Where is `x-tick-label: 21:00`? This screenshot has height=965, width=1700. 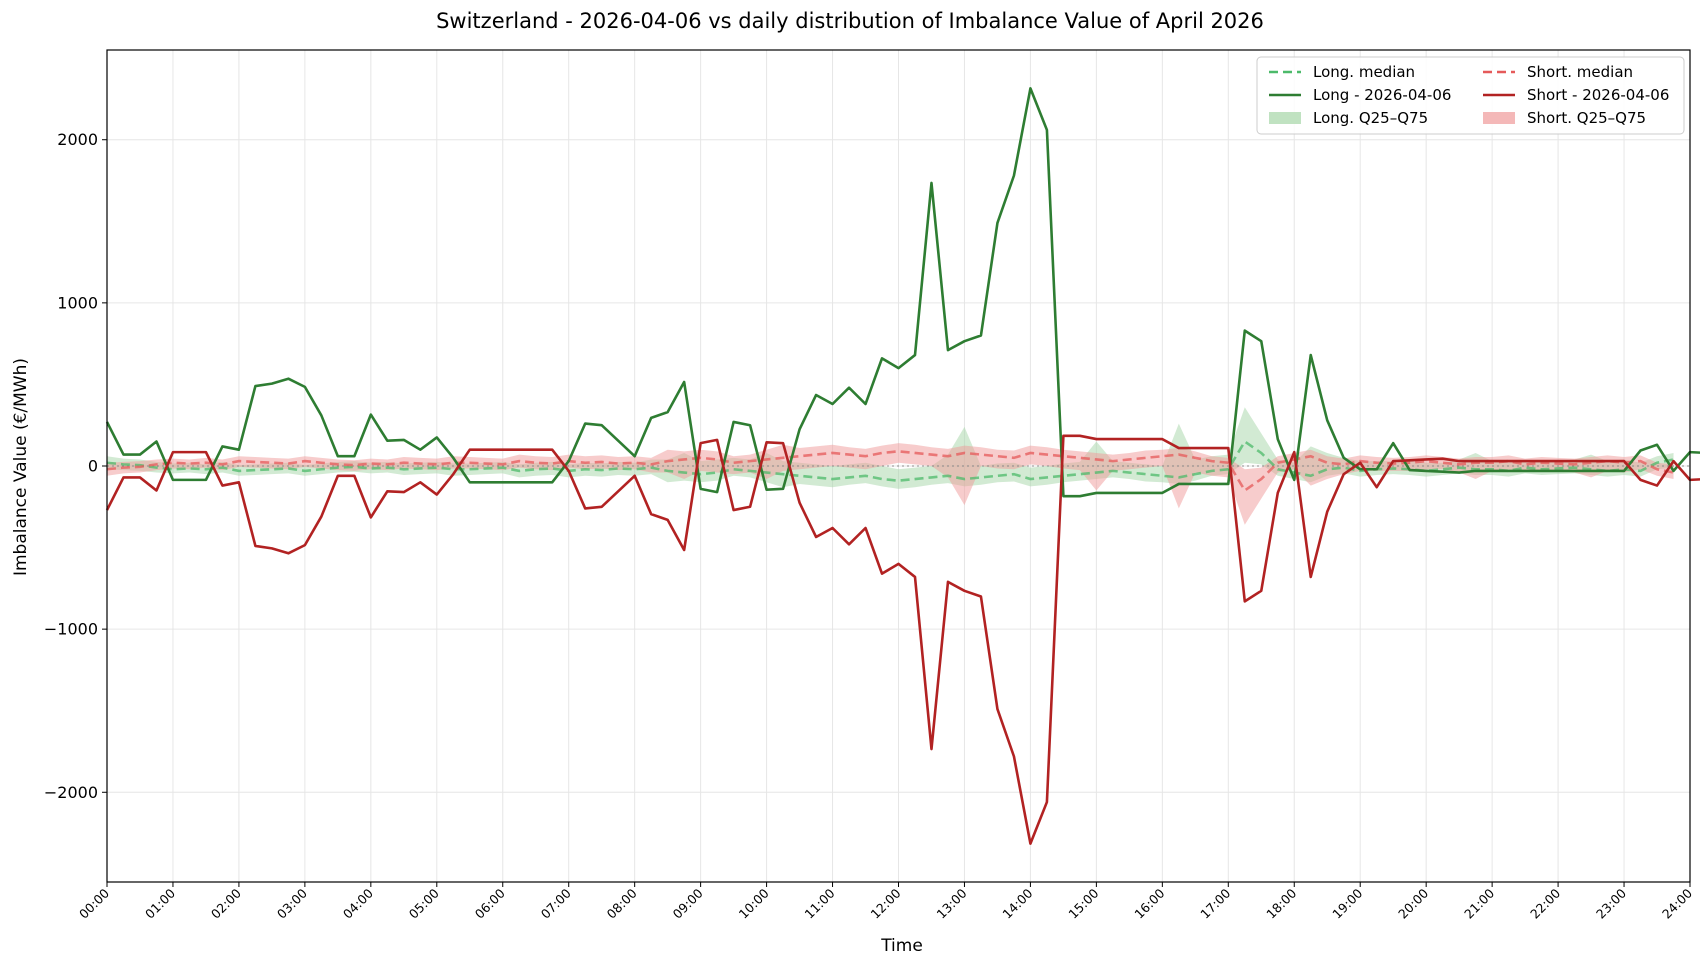 x-tick-label: 21:00 is located at coordinates (1479, 903).